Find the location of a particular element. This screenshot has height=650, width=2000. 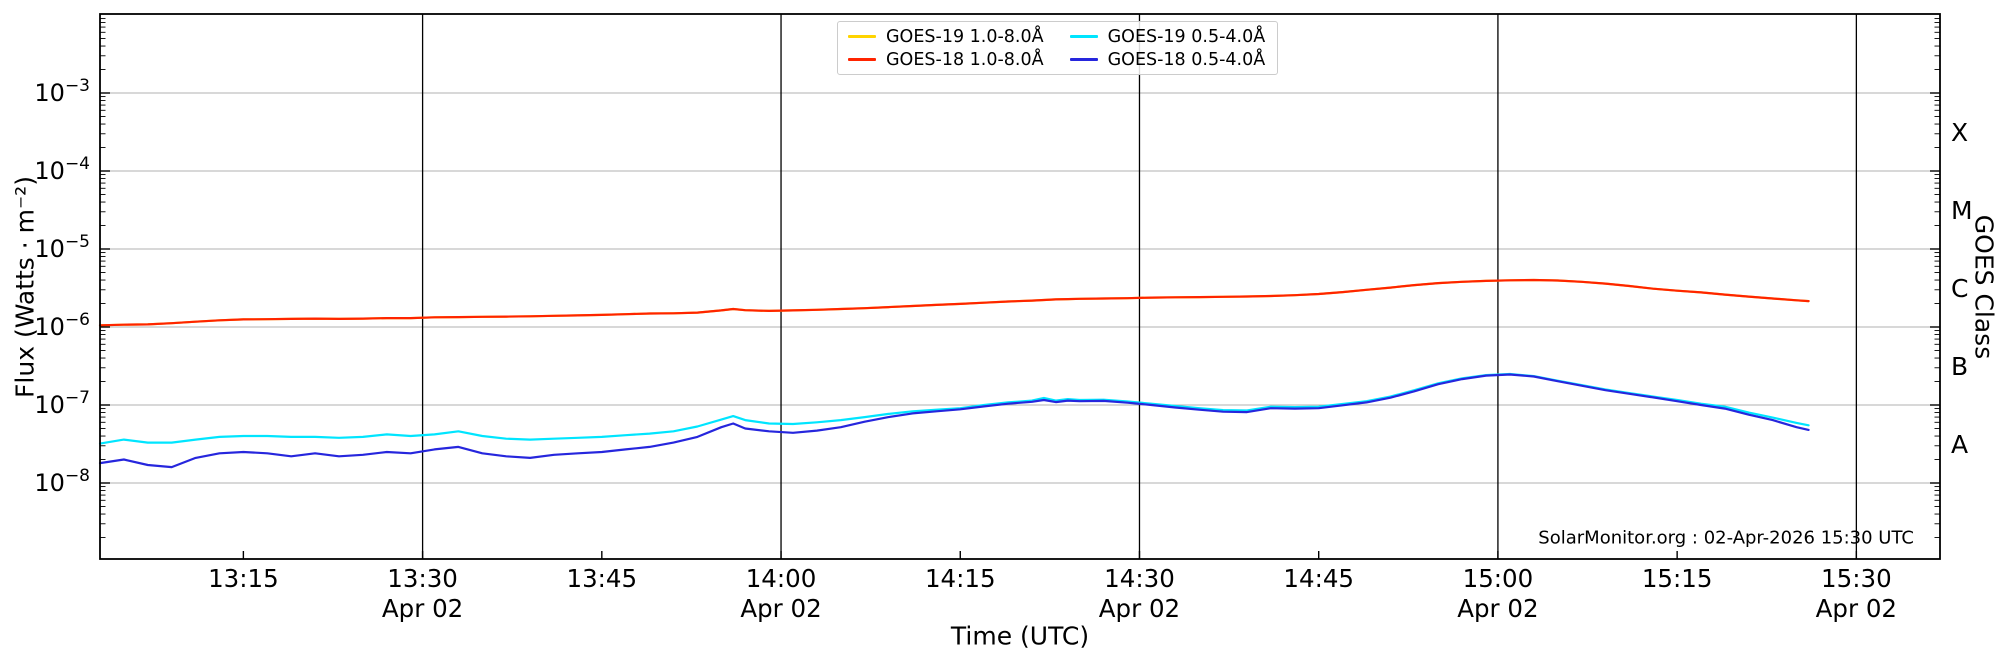

x-tick-label: 14:15 is located at coordinates (960, 578).